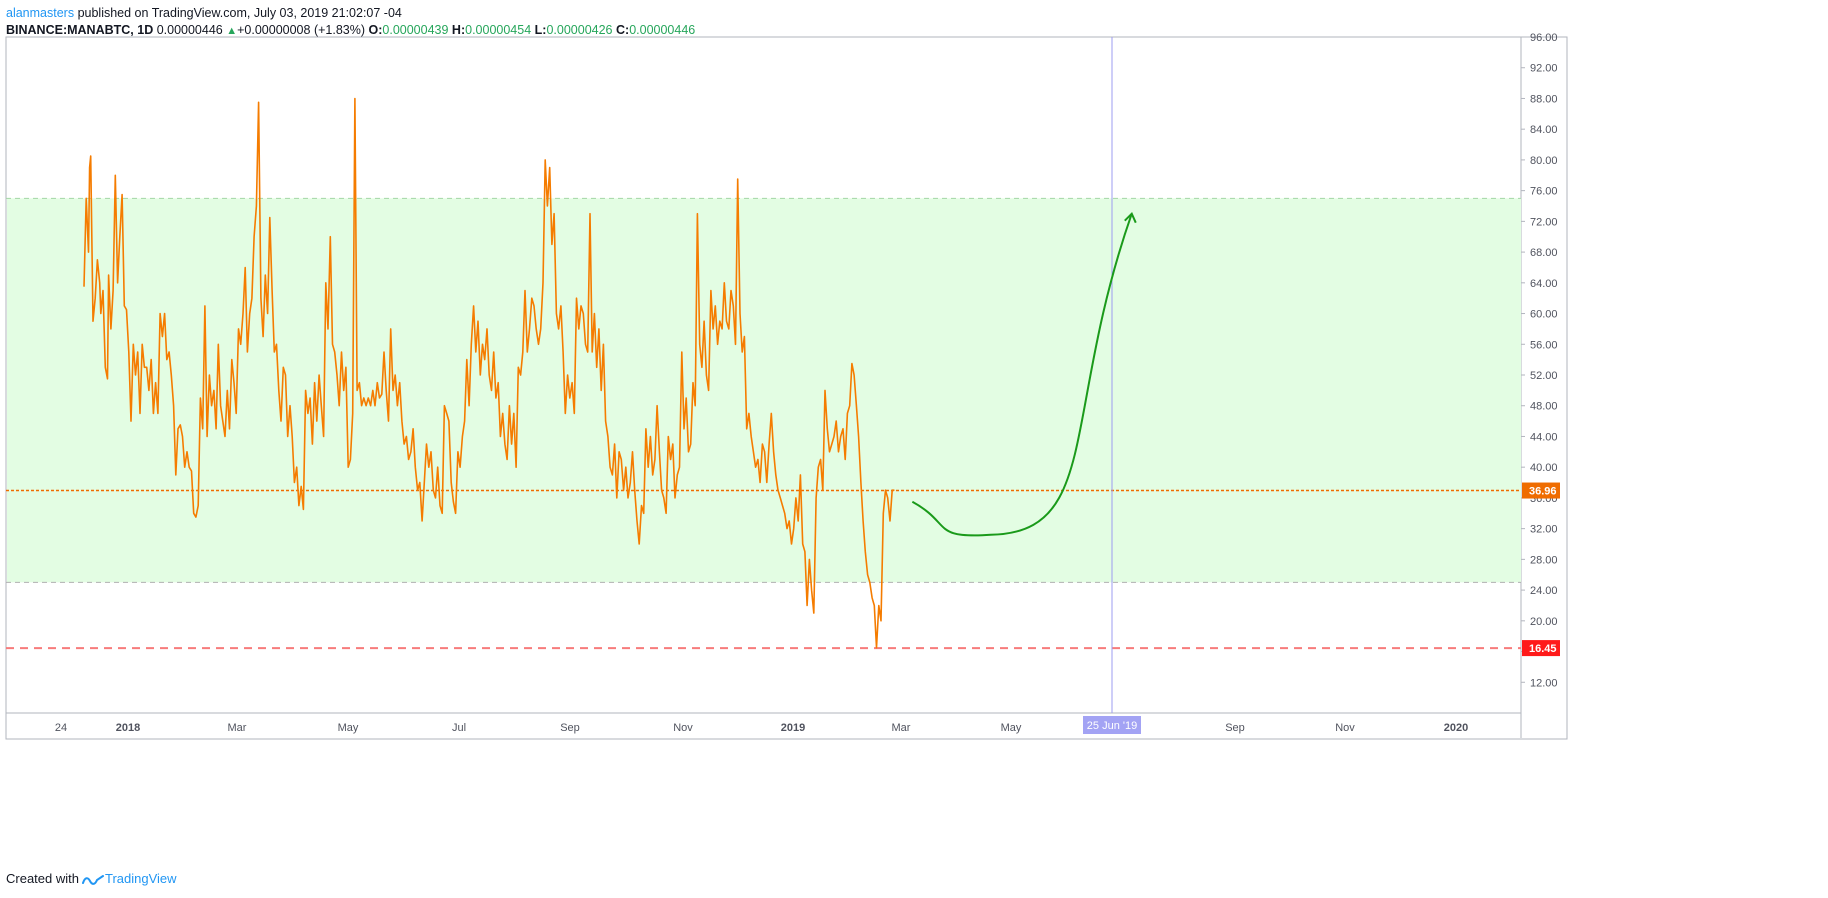 This screenshot has height=898, width=1828. I want to click on y-tick-label: 28.00, so click(1544, 560).